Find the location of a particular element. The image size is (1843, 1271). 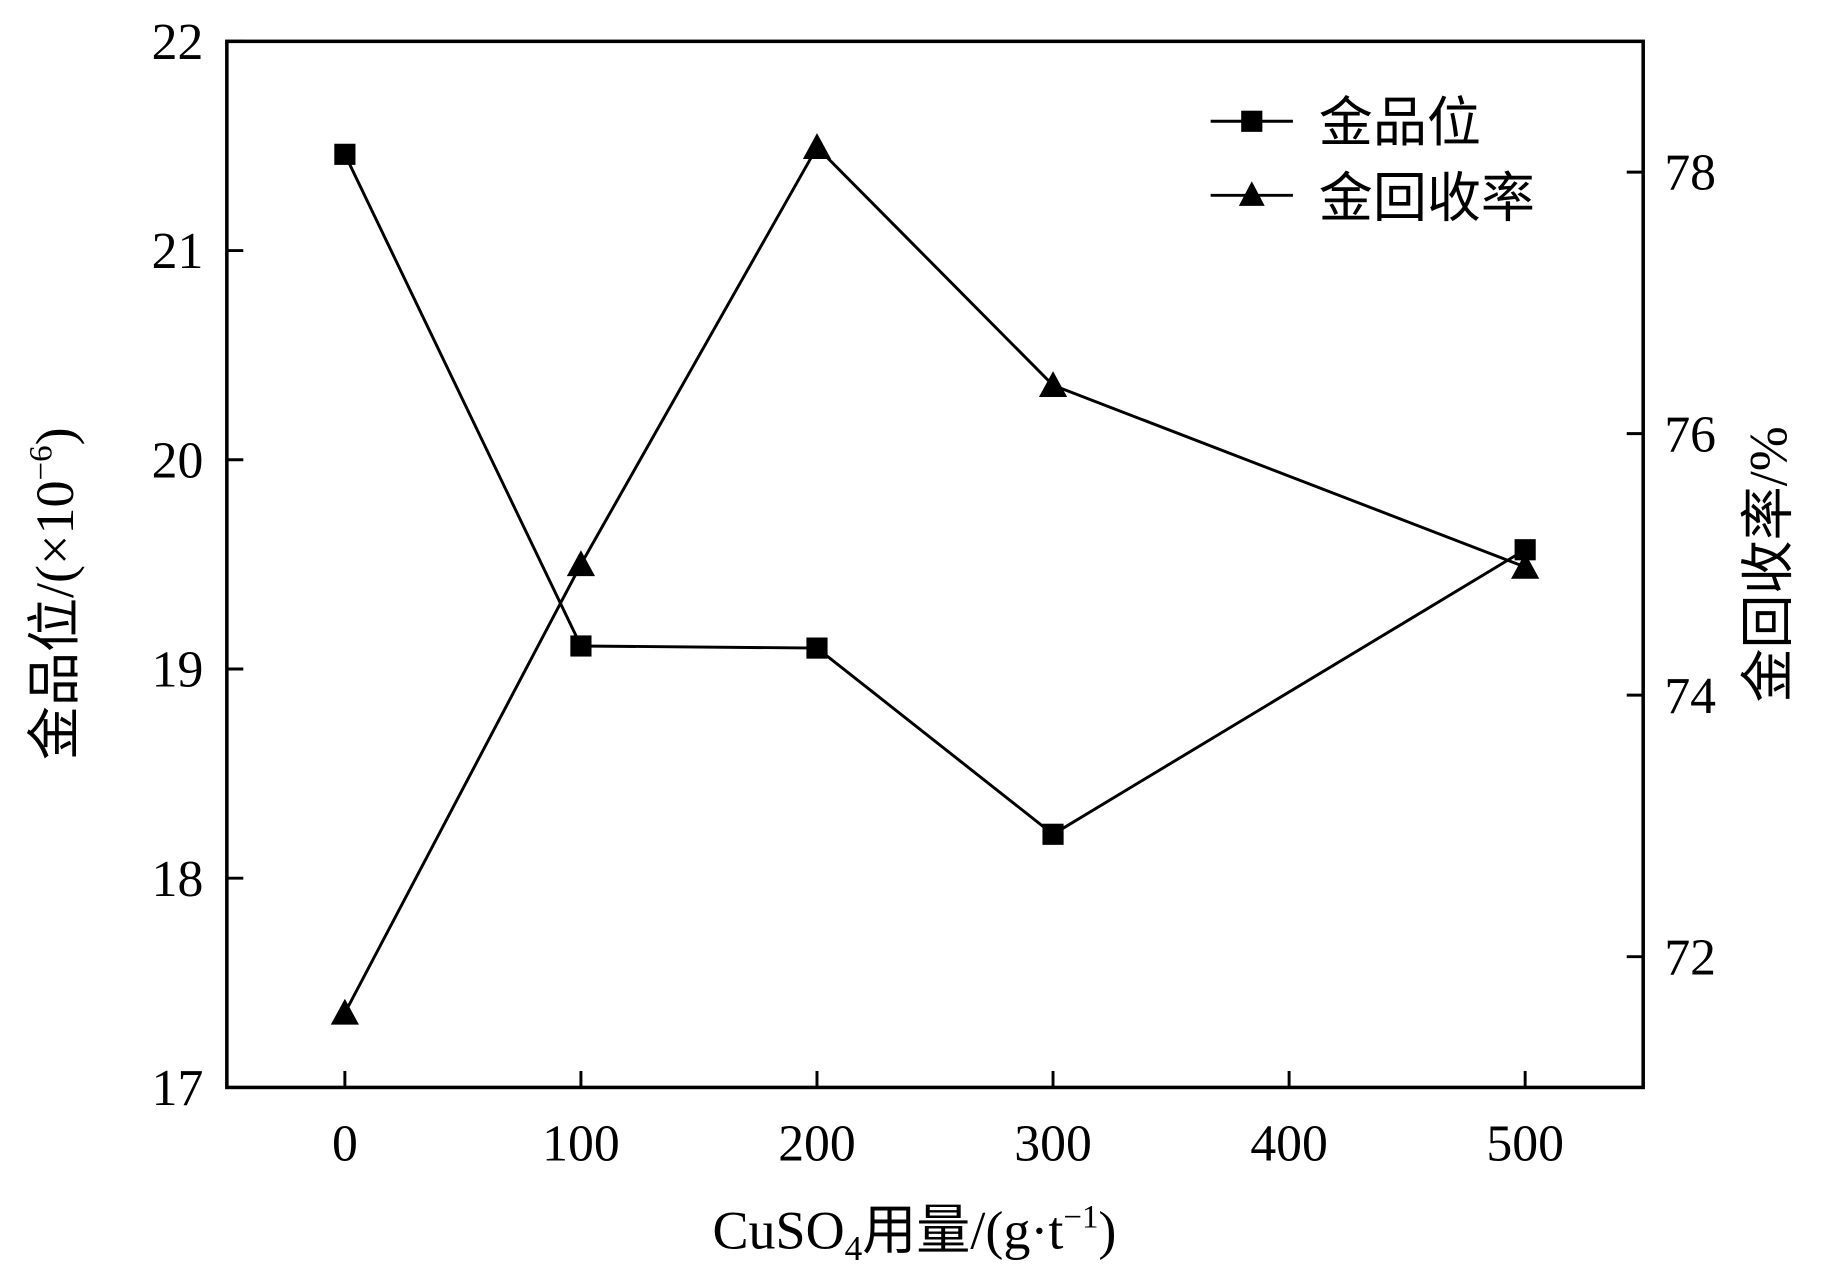

y-left-tick-label: 20 is located at coordinates (178, 460).